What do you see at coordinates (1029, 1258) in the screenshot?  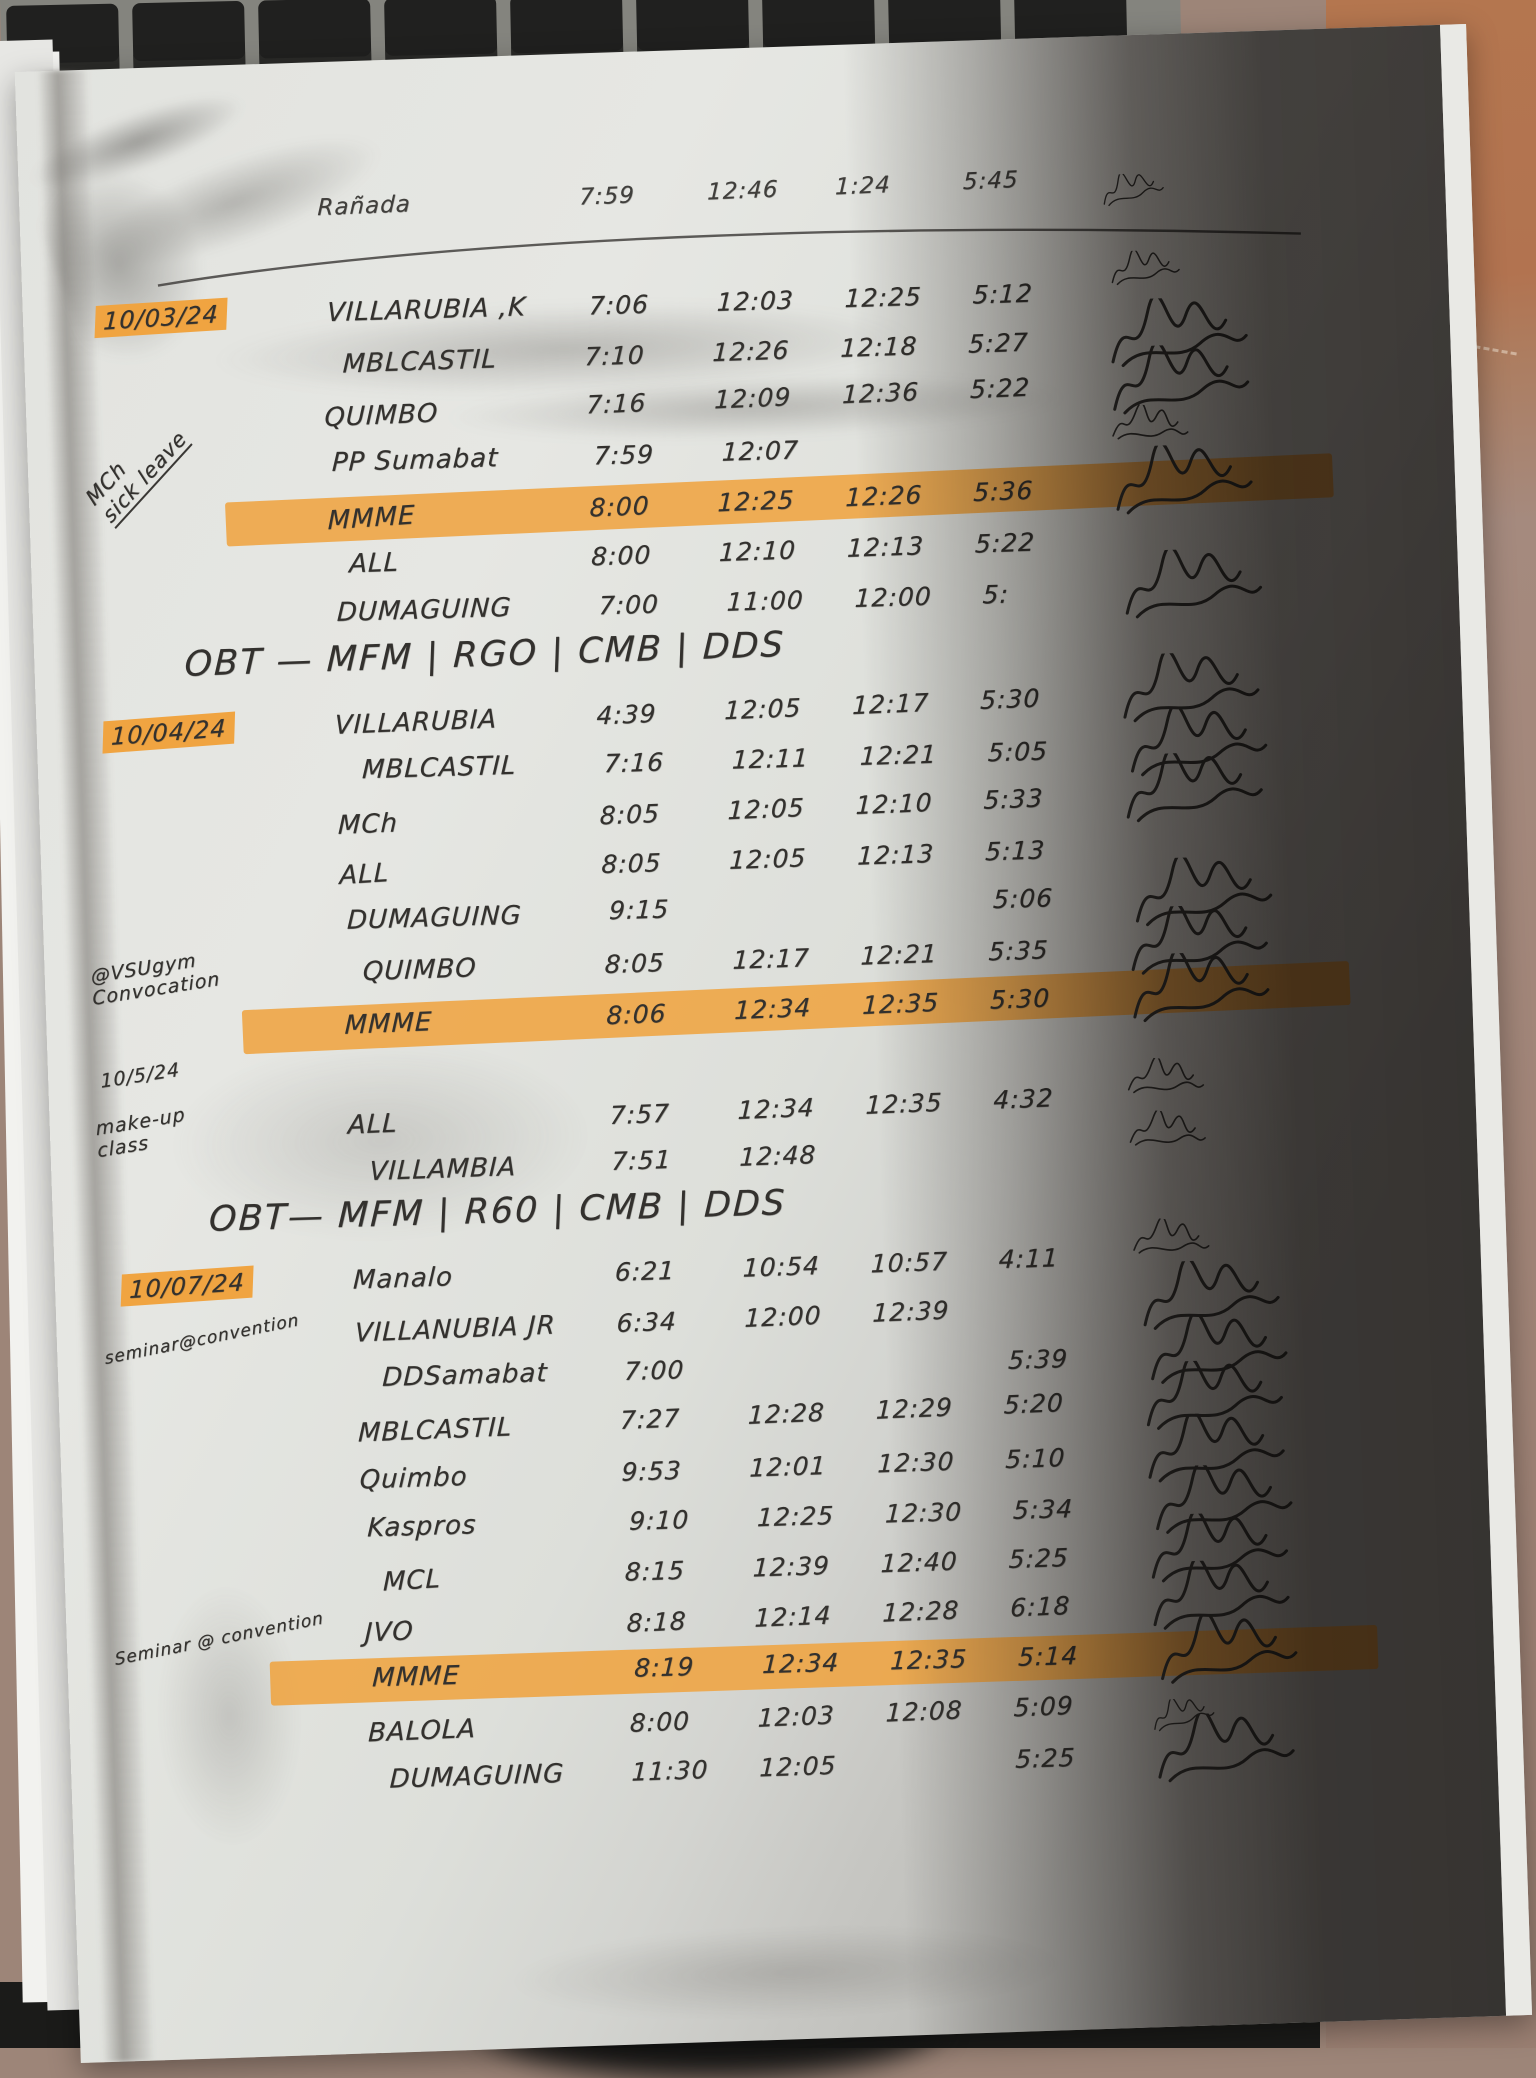 I see `time-out-pm-cell: 4:11` at bounding box center [1029, 1258].